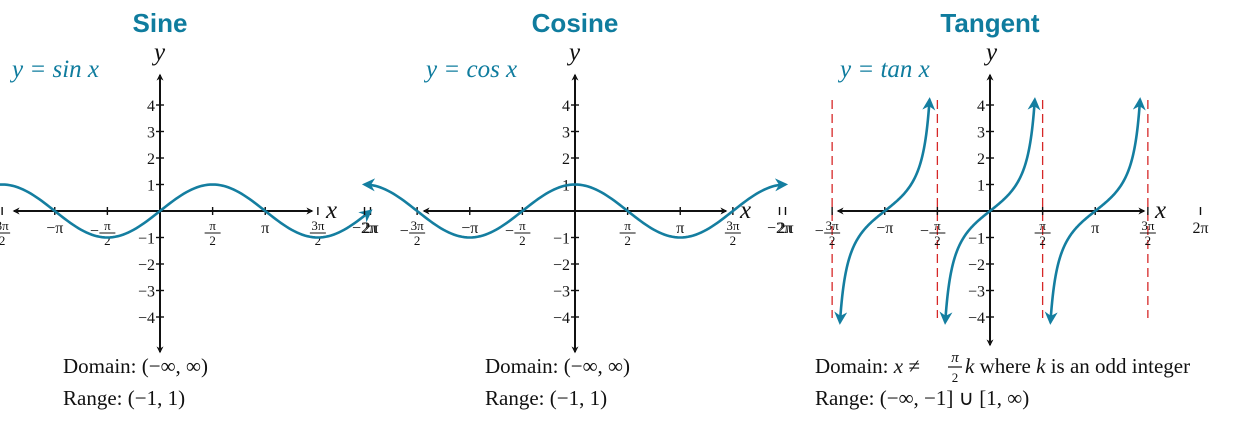  What do you see at coordinates (575, 23) in the screenshot?
I see `chart-title: Cosine` at bounding box center [575, 23].